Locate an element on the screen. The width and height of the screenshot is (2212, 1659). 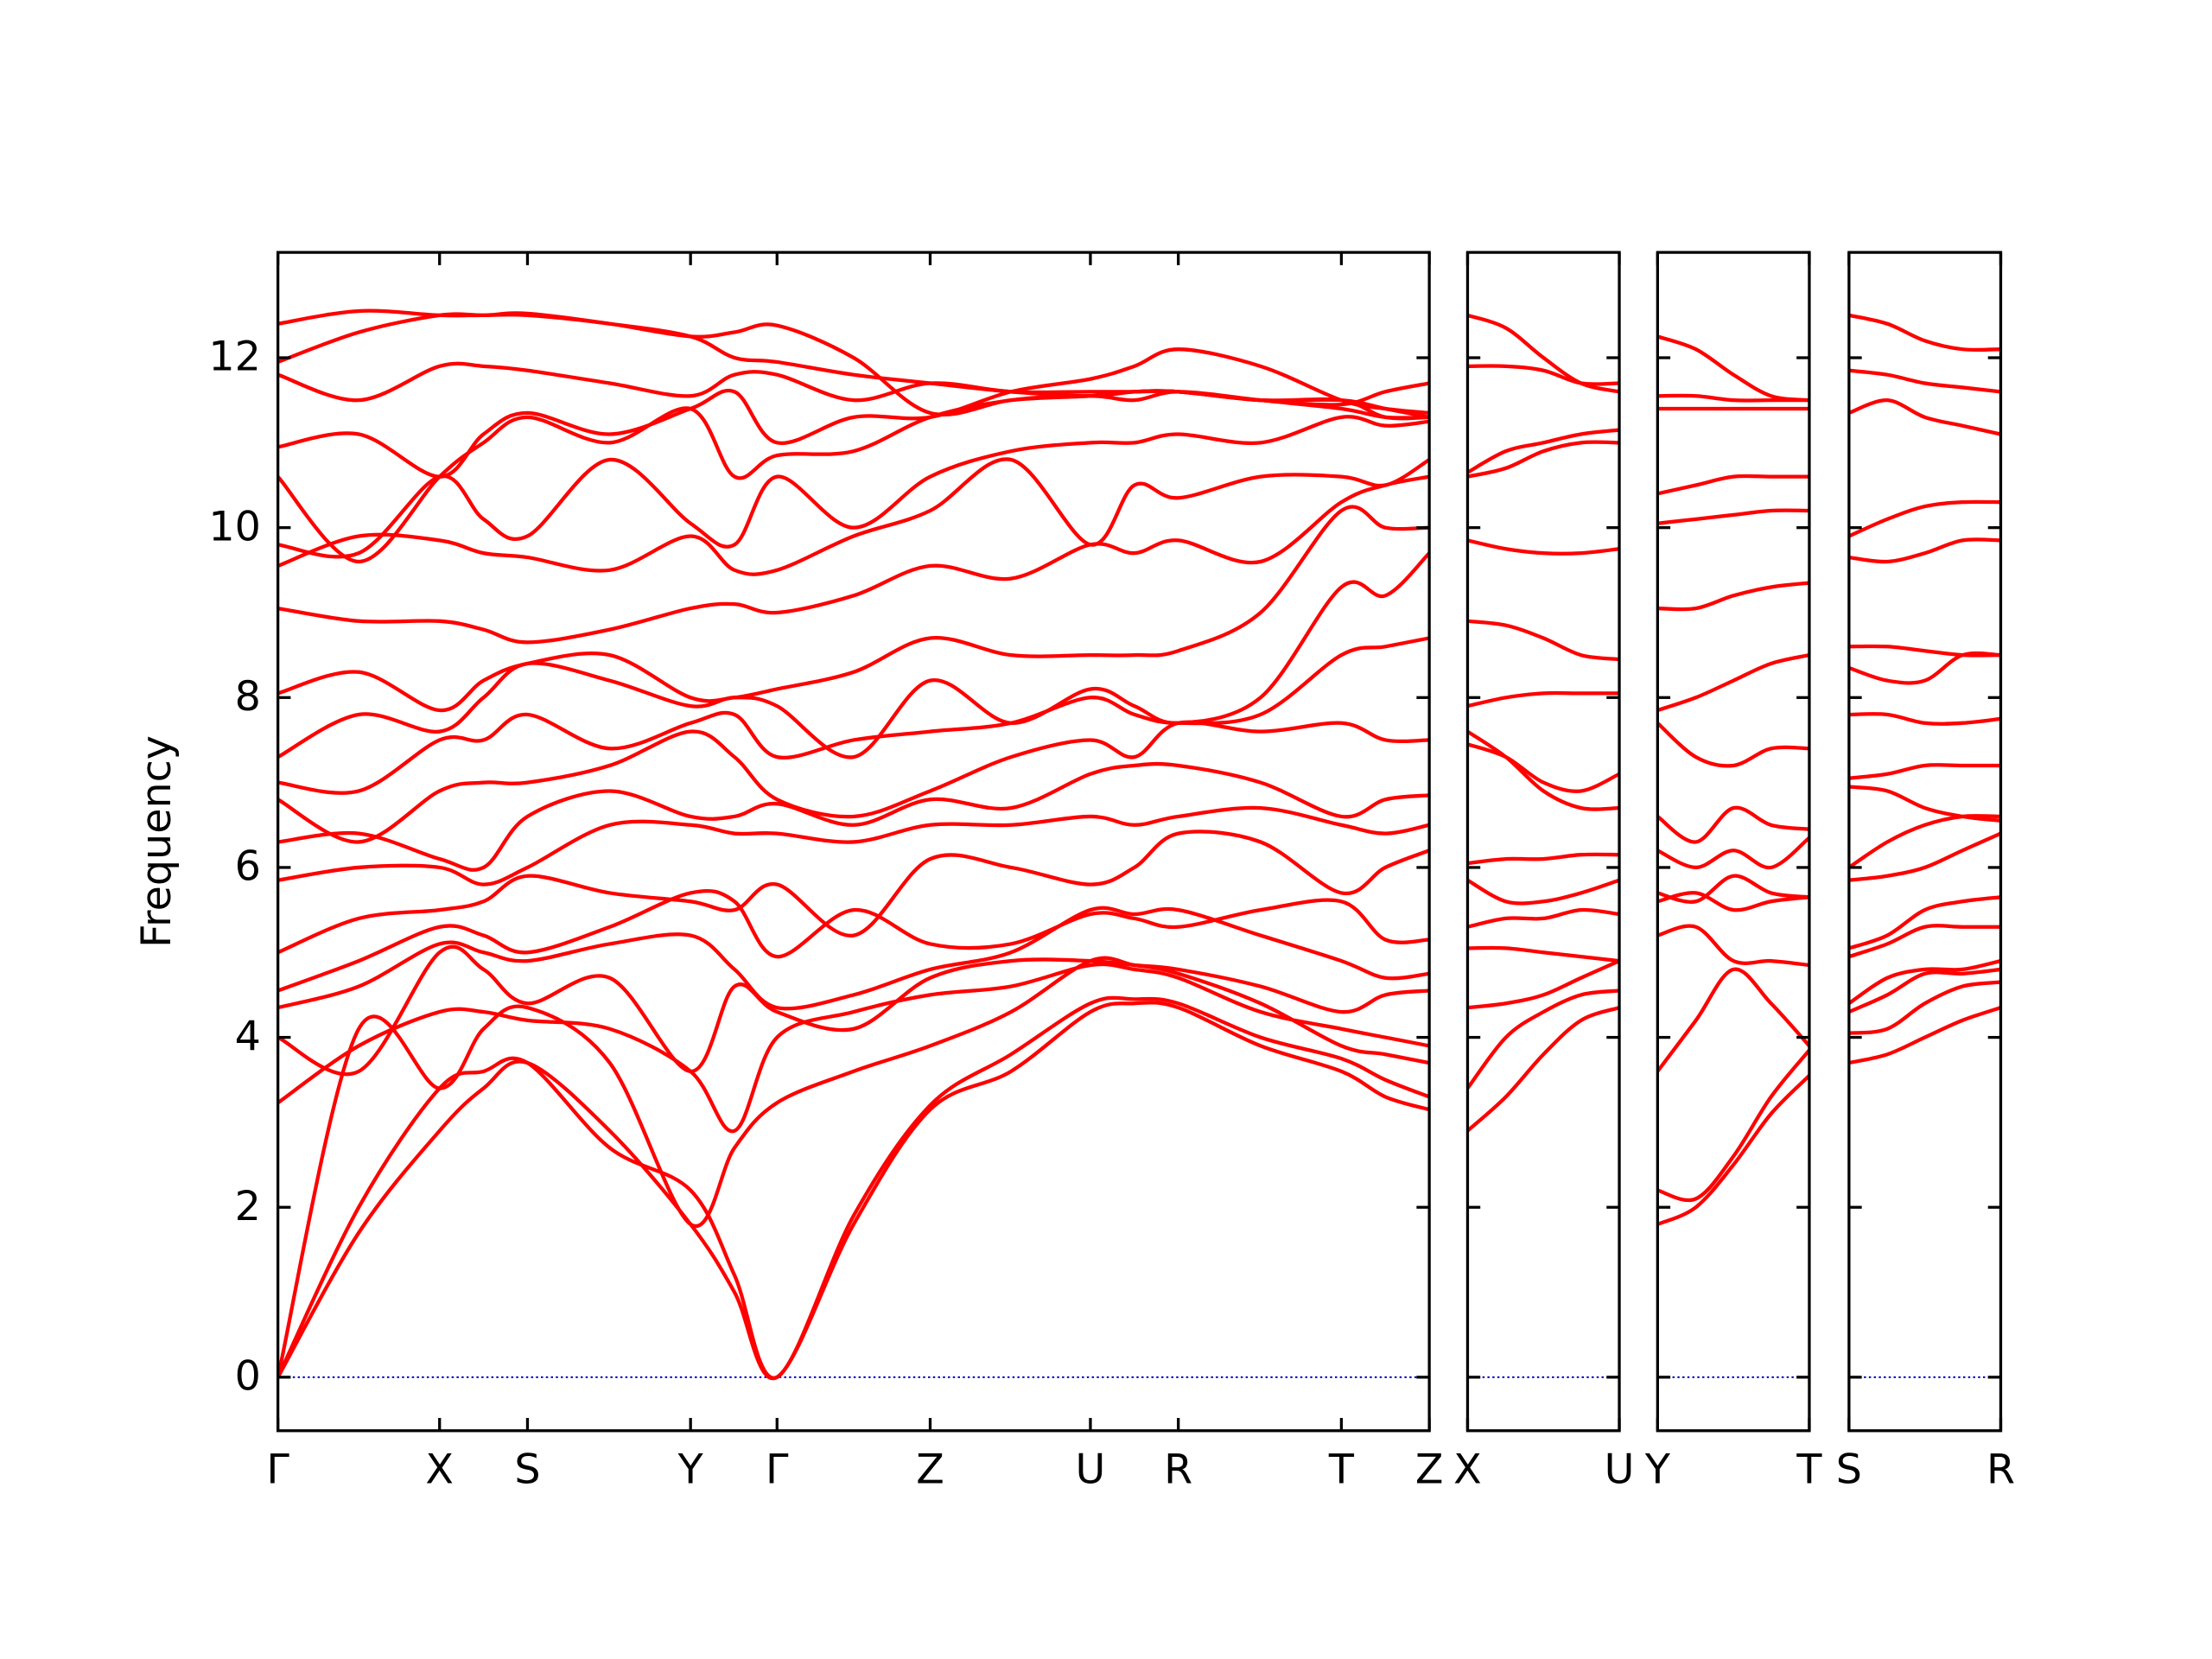
y-axis-label: Frequency is located at coordinates (157, 841).